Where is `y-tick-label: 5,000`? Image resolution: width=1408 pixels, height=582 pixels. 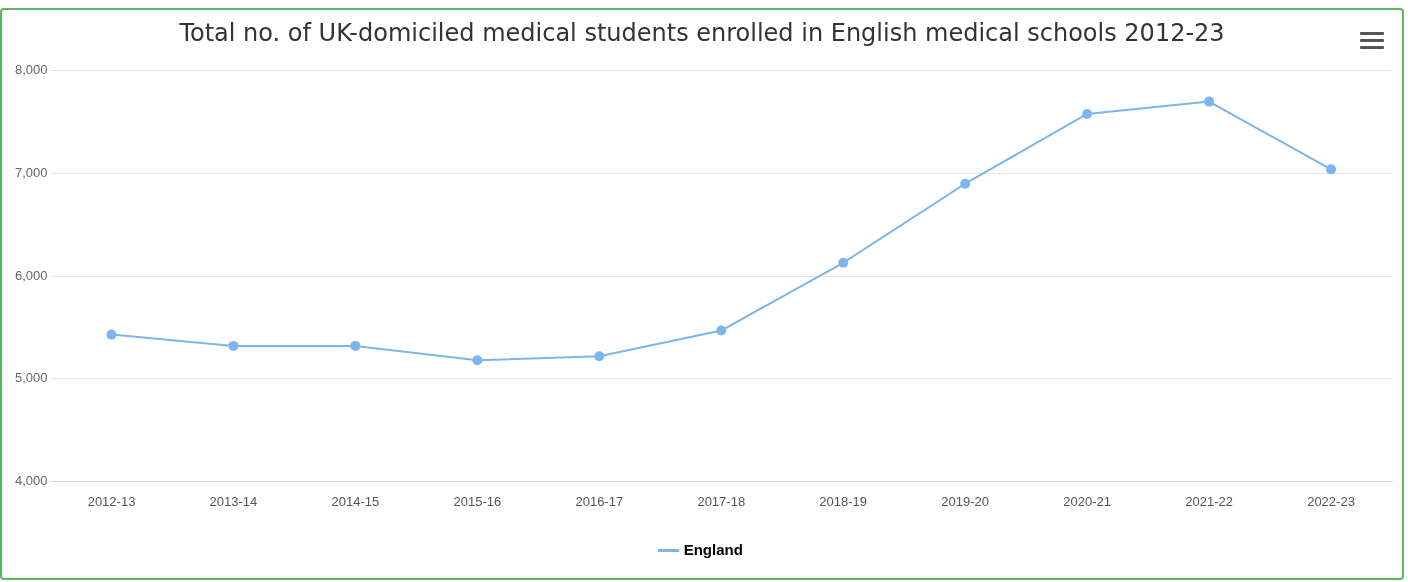
y-tick-label: 5,000 is located at coordinates (31, 378).